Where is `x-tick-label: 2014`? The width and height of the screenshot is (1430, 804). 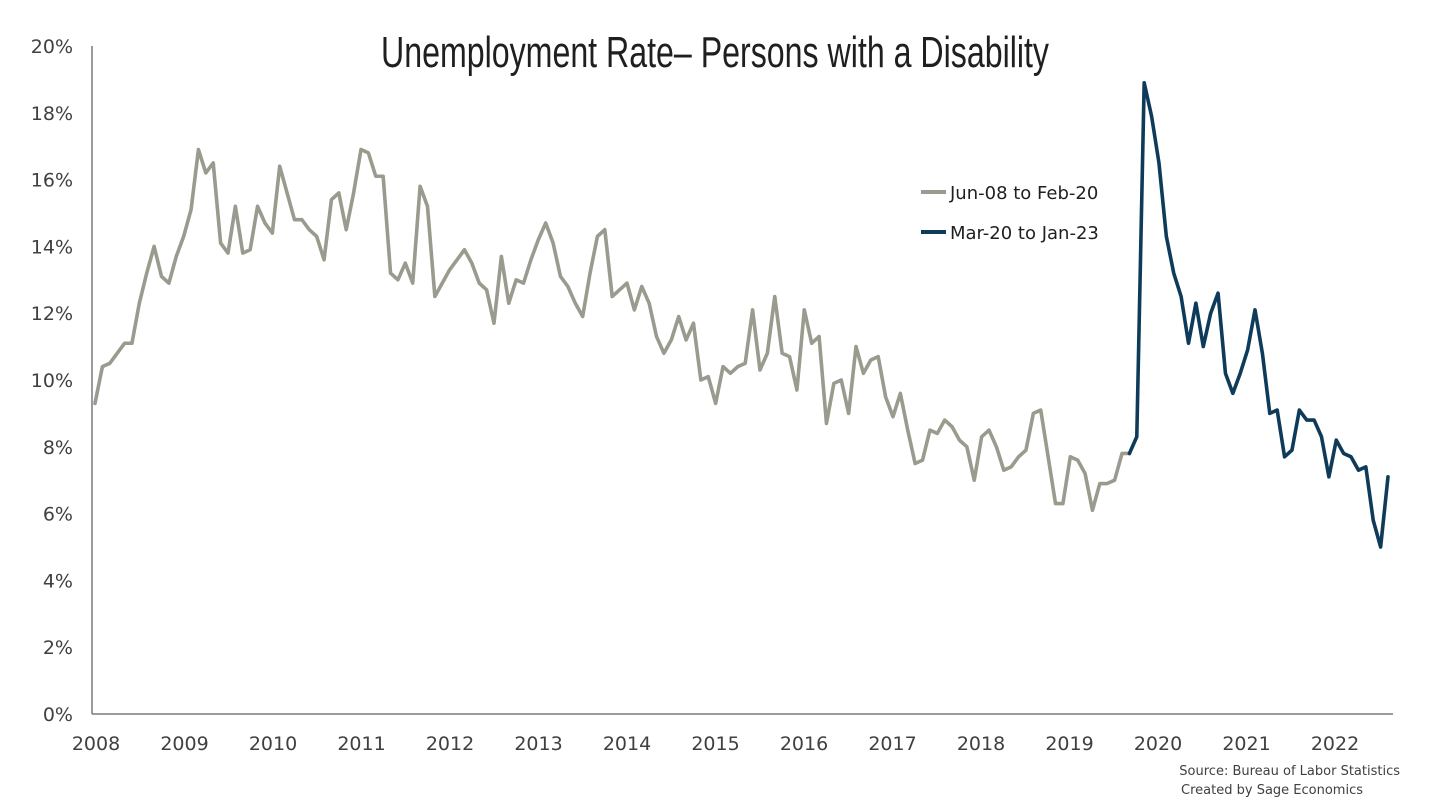
x-tick-label: 2014 is located at coordinates (627, 744).